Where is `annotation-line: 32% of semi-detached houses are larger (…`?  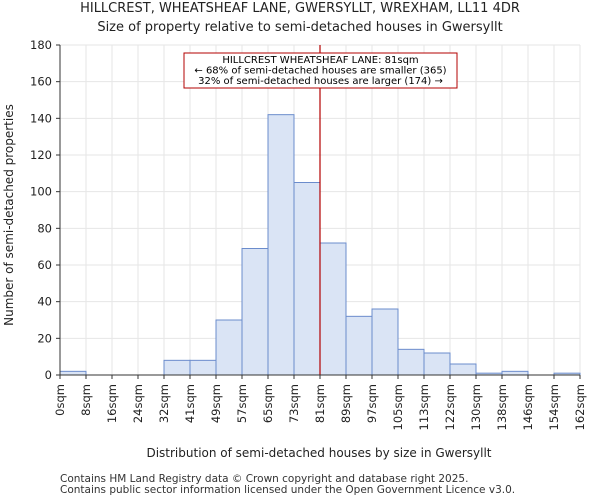 annotation-line: 32% of semi-detached houses are larger (… is located at coordinates (320, 81).